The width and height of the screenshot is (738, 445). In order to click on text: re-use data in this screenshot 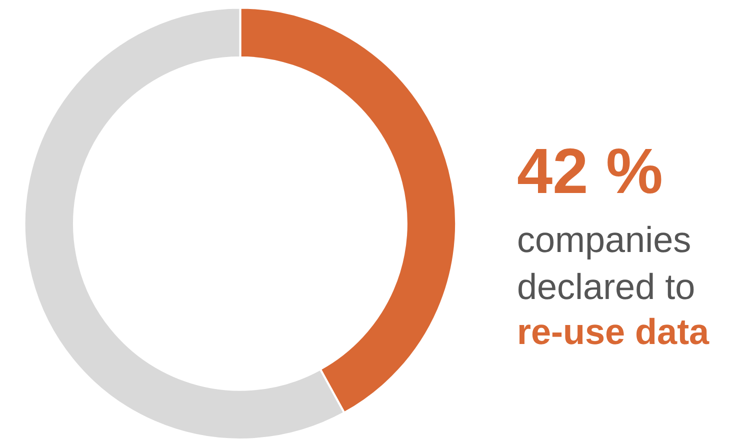, I will do `click(613, 331)`.